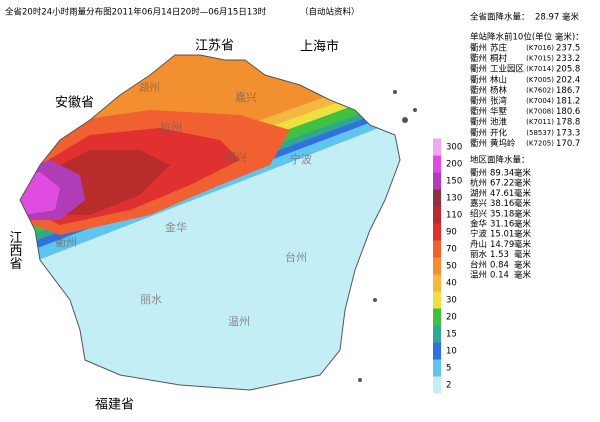 The width and height of the screenshot is (600, 422). What do you see at coordinates (499, 255) in the screenshot?
I see `region-value: 1.53` at bounding box center [499, 255].